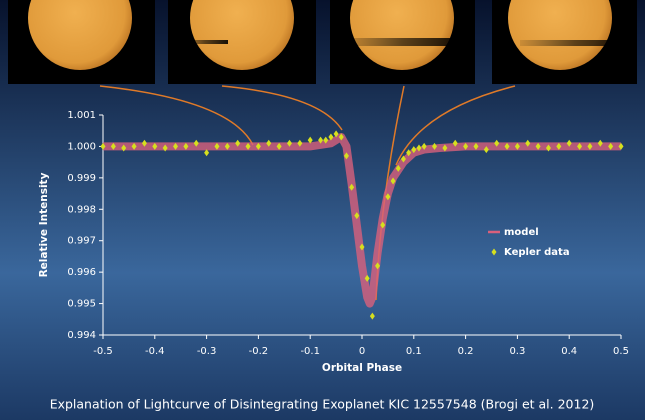 The width and height of the screenshot is (645, 420). I want to click on x-axis-title: Orbital Phase, so click(362, 368).